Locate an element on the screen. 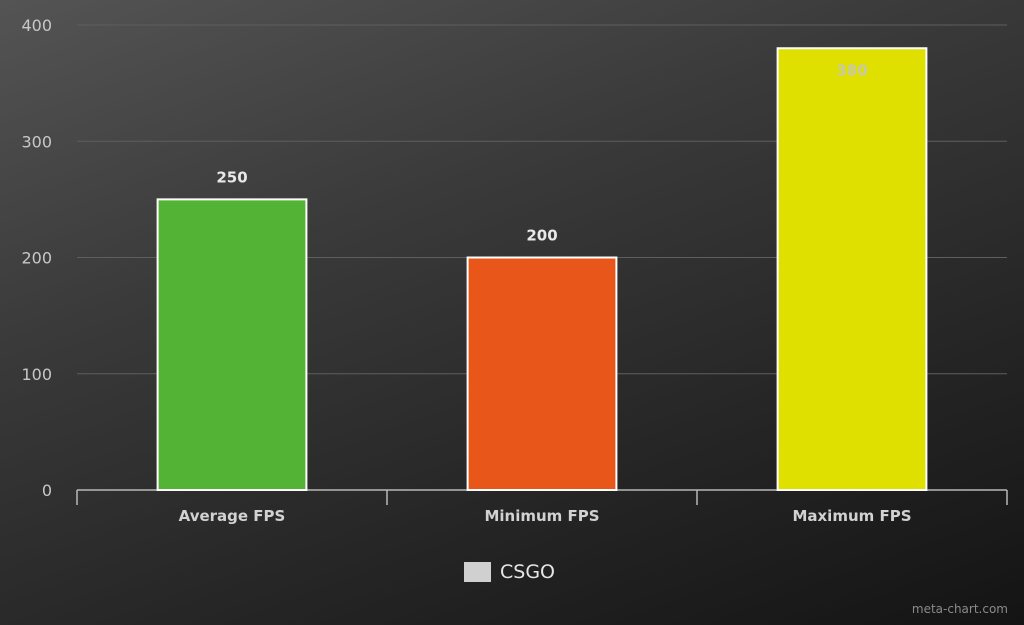 The image size is (1024, 625). value-label-2: 380 is located at coordinates (851, 70).